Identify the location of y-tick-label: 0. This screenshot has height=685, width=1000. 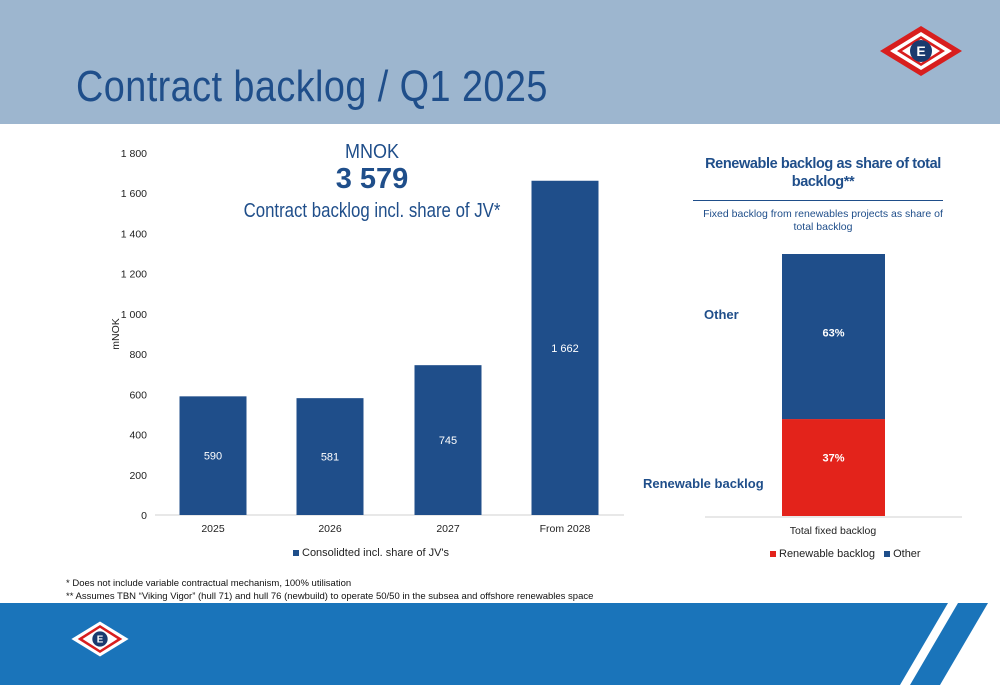
(144, 516).